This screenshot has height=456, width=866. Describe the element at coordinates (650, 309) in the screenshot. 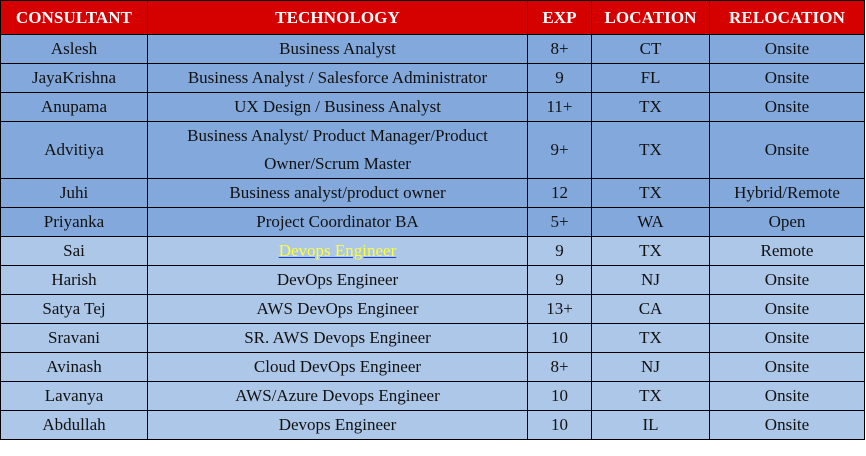

I see `location-cell: CA` at that location.